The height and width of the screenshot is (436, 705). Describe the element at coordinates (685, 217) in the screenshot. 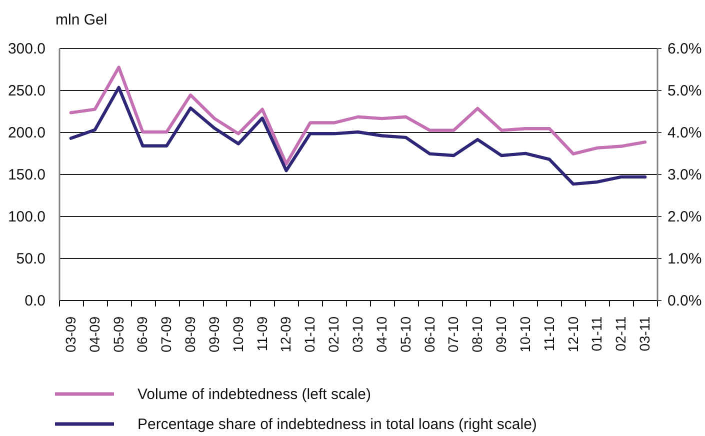

I see `y2-tick-label: 2.0%` at that location.